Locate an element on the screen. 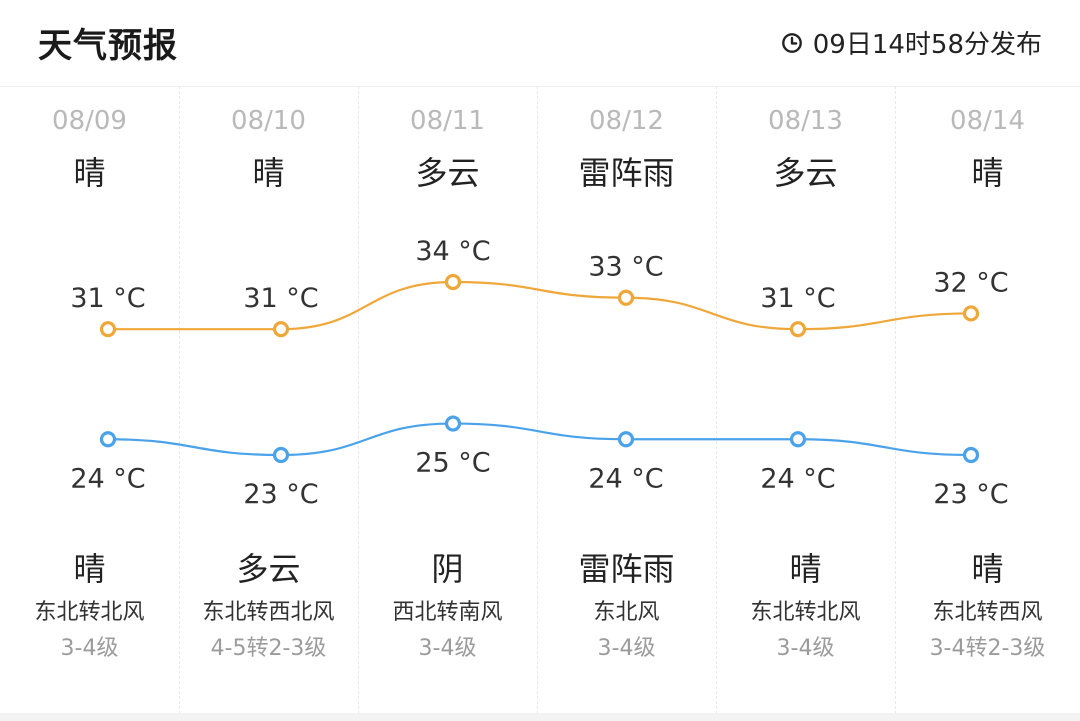  date-label: 08/09 is located at coordinates (89, 121).